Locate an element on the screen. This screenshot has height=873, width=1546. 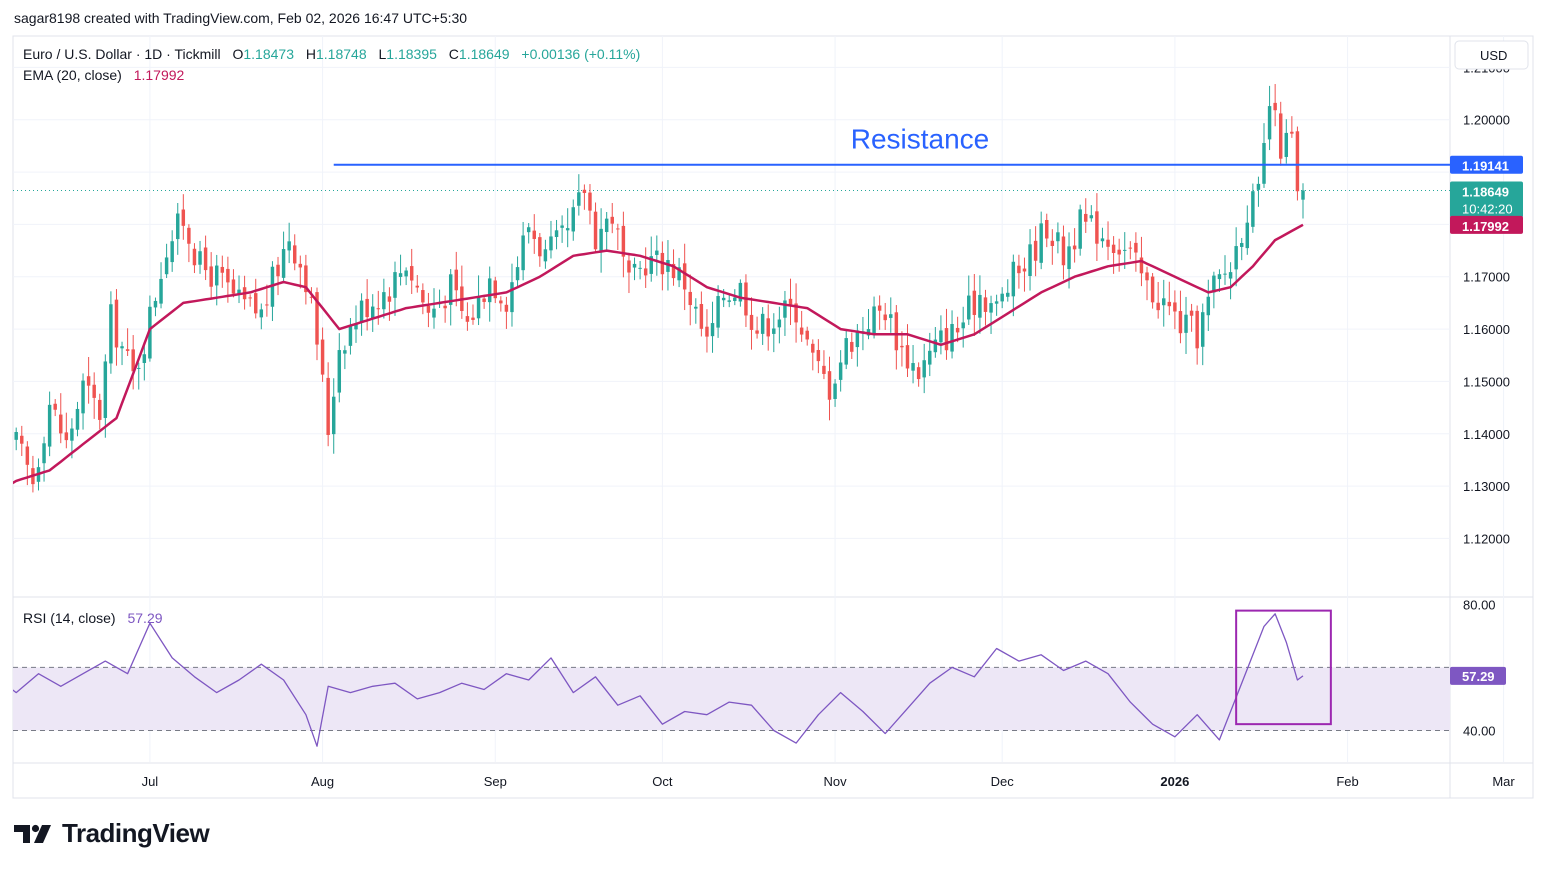
price-tick-label: 1.15000 is located at coordinates (1486, 381).